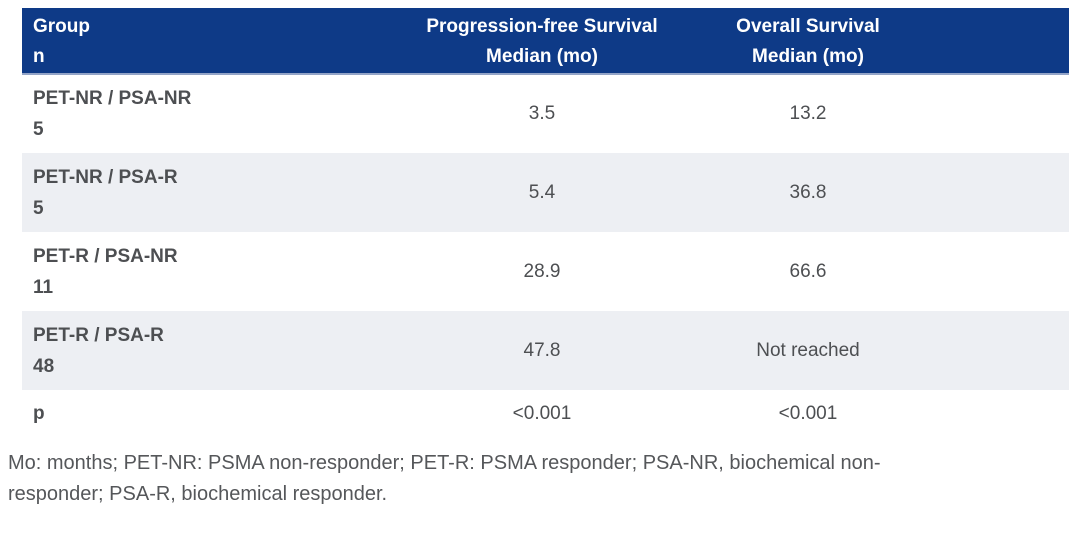  I want to click on p-value-row: p <0.001 <0.001, so click(545, 414).